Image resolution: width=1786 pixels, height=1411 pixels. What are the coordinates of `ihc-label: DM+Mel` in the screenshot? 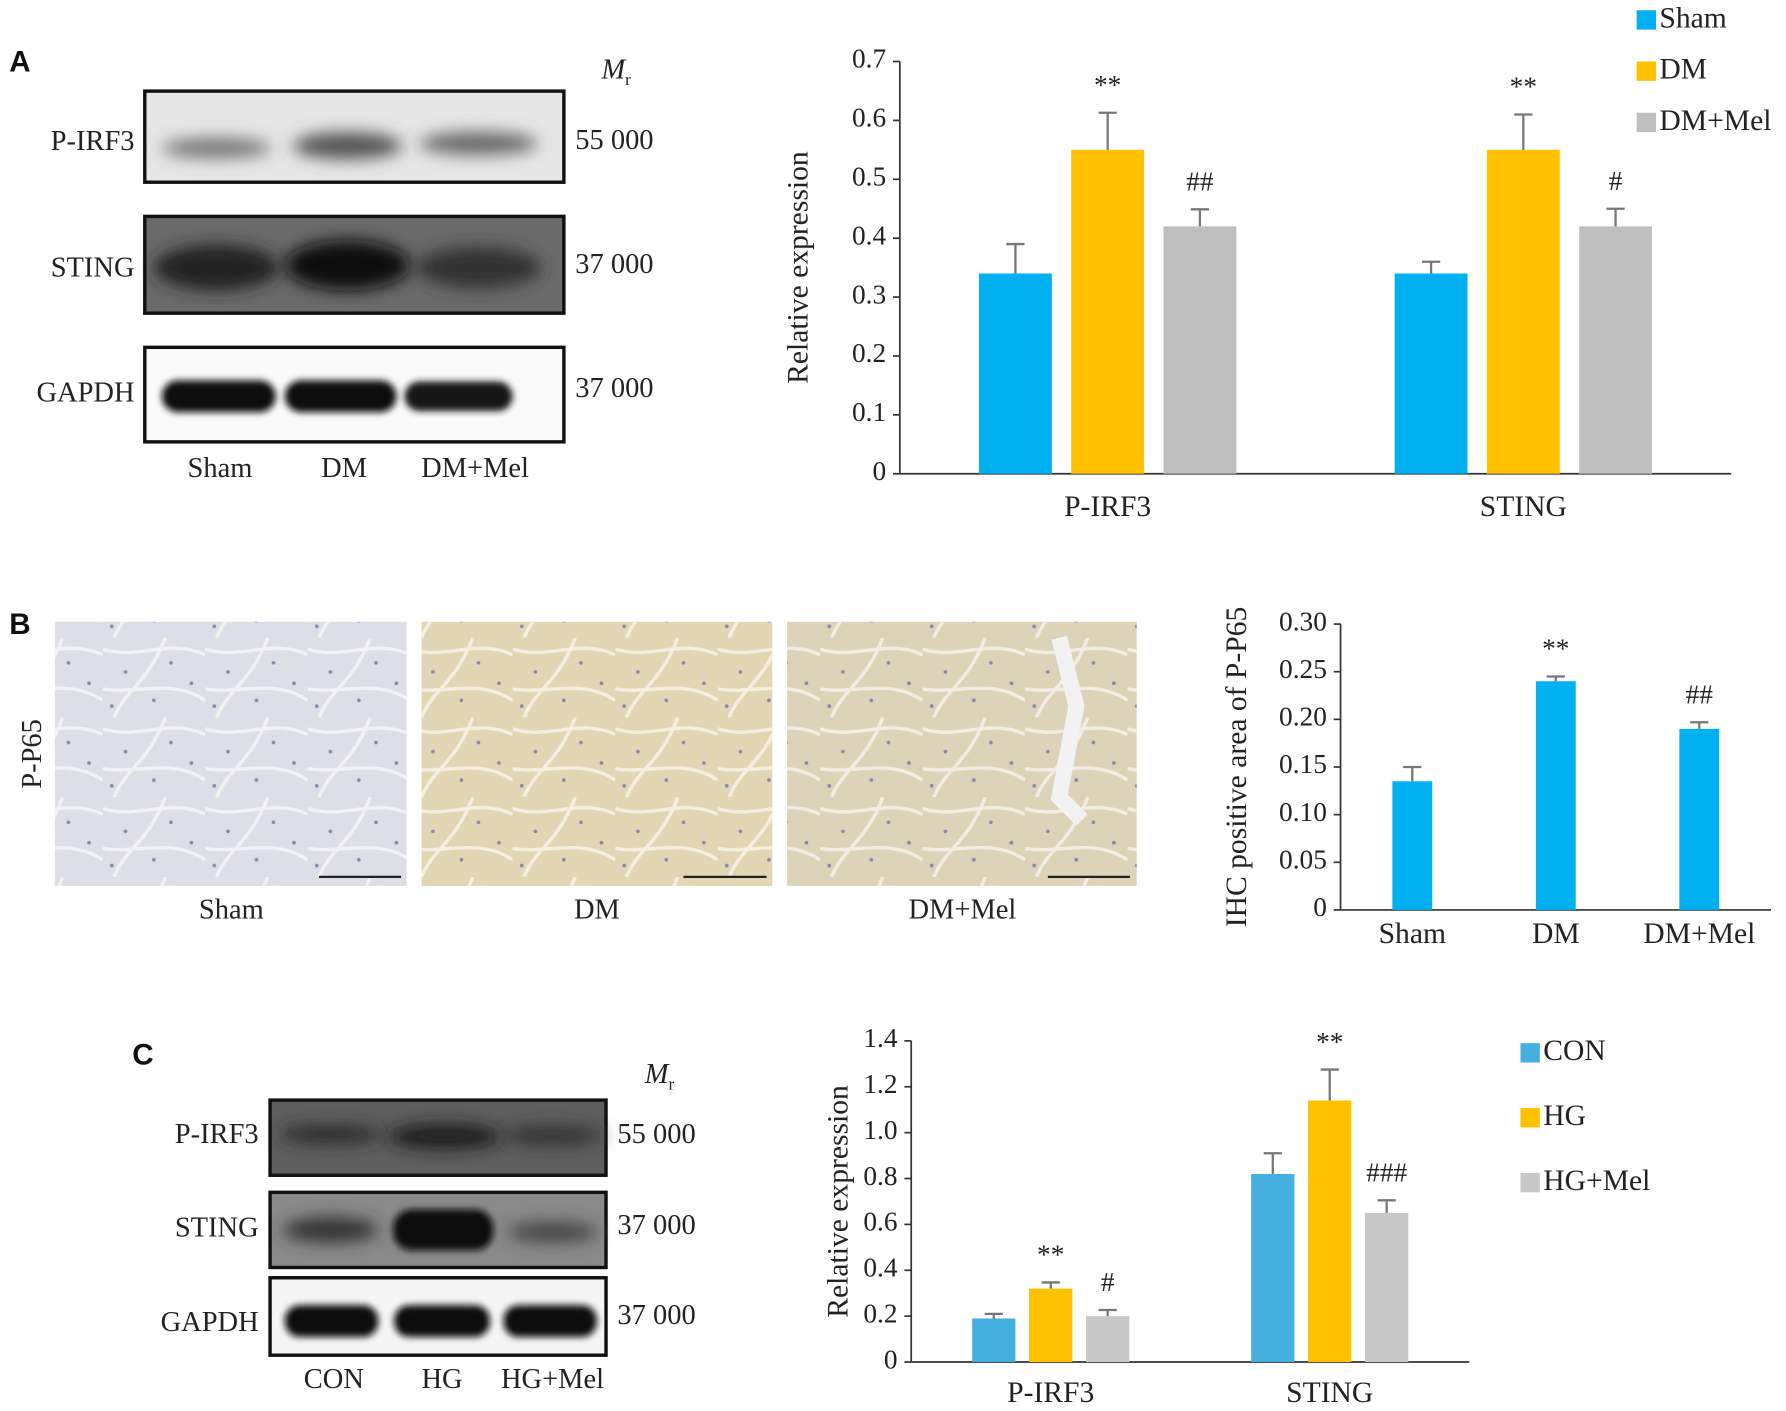 It's located at (963, 910).